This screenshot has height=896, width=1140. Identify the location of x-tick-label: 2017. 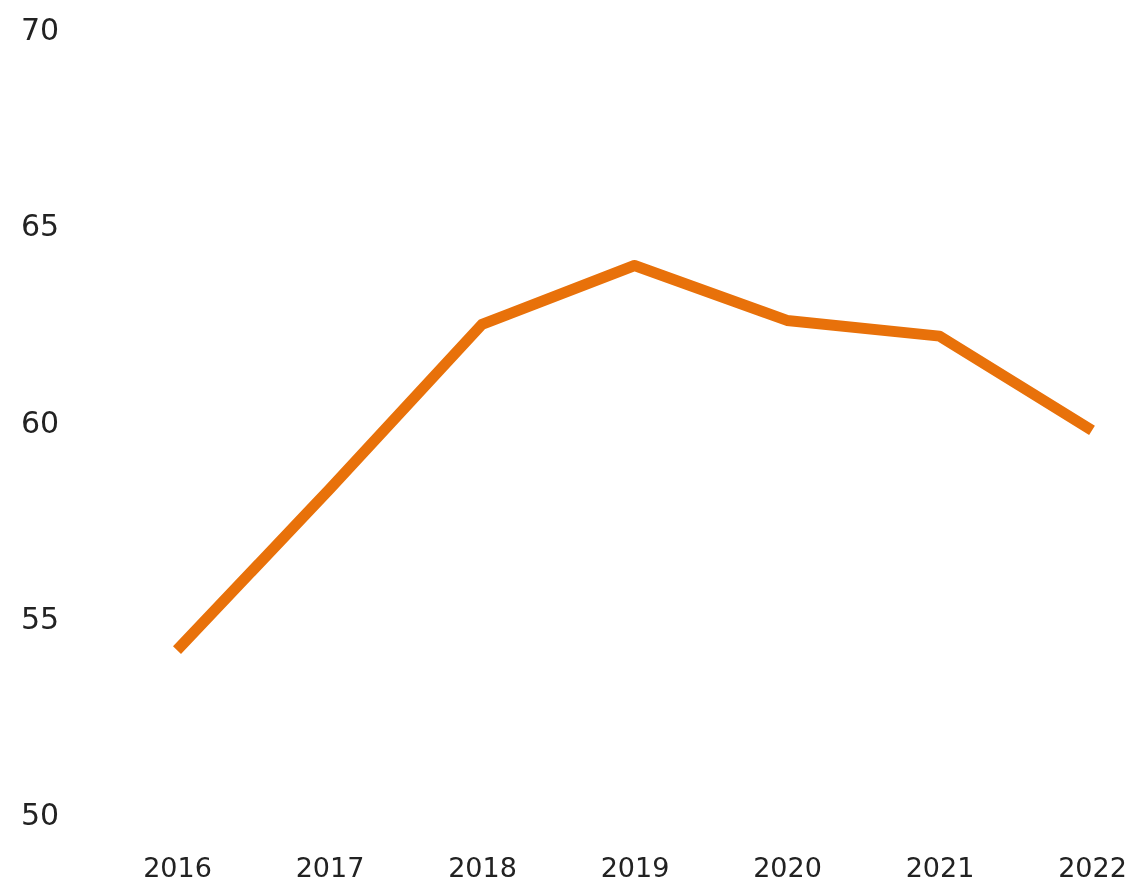
(330, 868).